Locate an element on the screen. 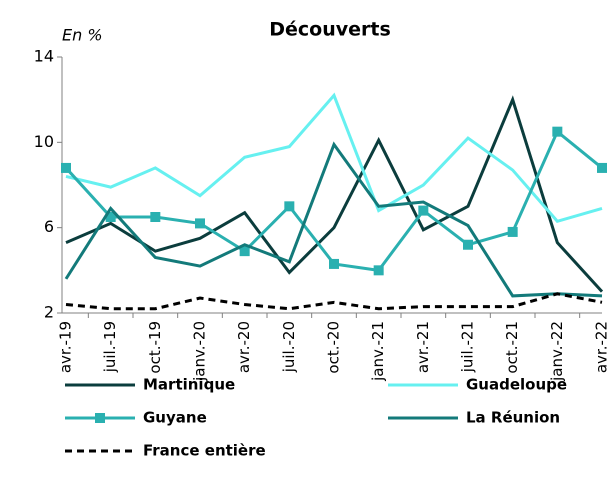 Image resolution: width=612 pixels, height=488 pixels. legend-marker is located at coordinates (100, 418).